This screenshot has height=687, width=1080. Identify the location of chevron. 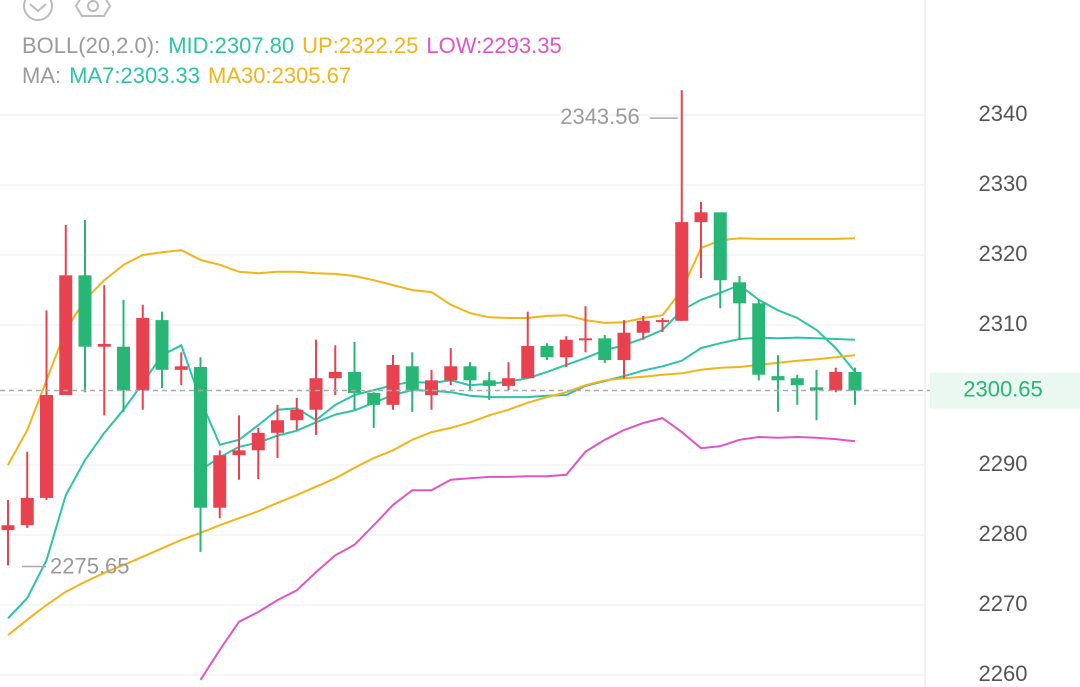
(38, 8).